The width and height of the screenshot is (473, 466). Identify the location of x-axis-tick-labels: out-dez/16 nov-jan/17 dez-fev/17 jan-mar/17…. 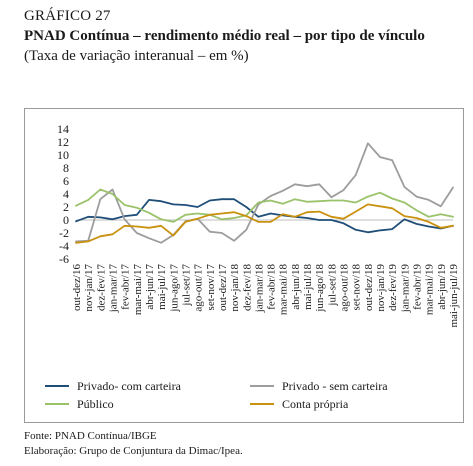
(265, 296).